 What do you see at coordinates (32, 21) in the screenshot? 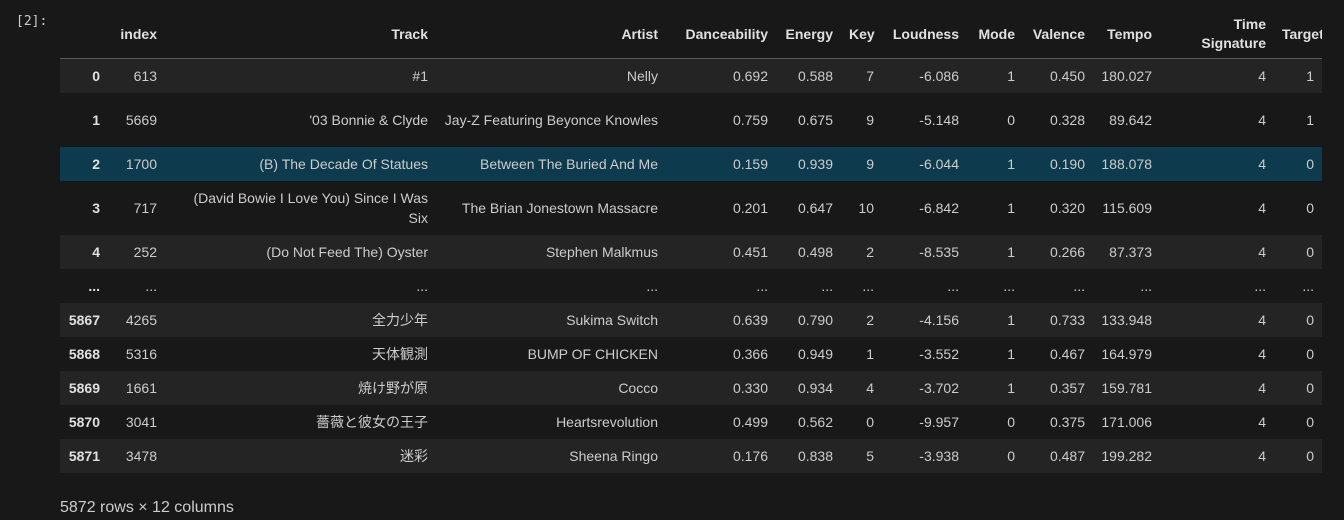
I see `execution-count-prompt: [2]:` at bounding box center [32, 21].